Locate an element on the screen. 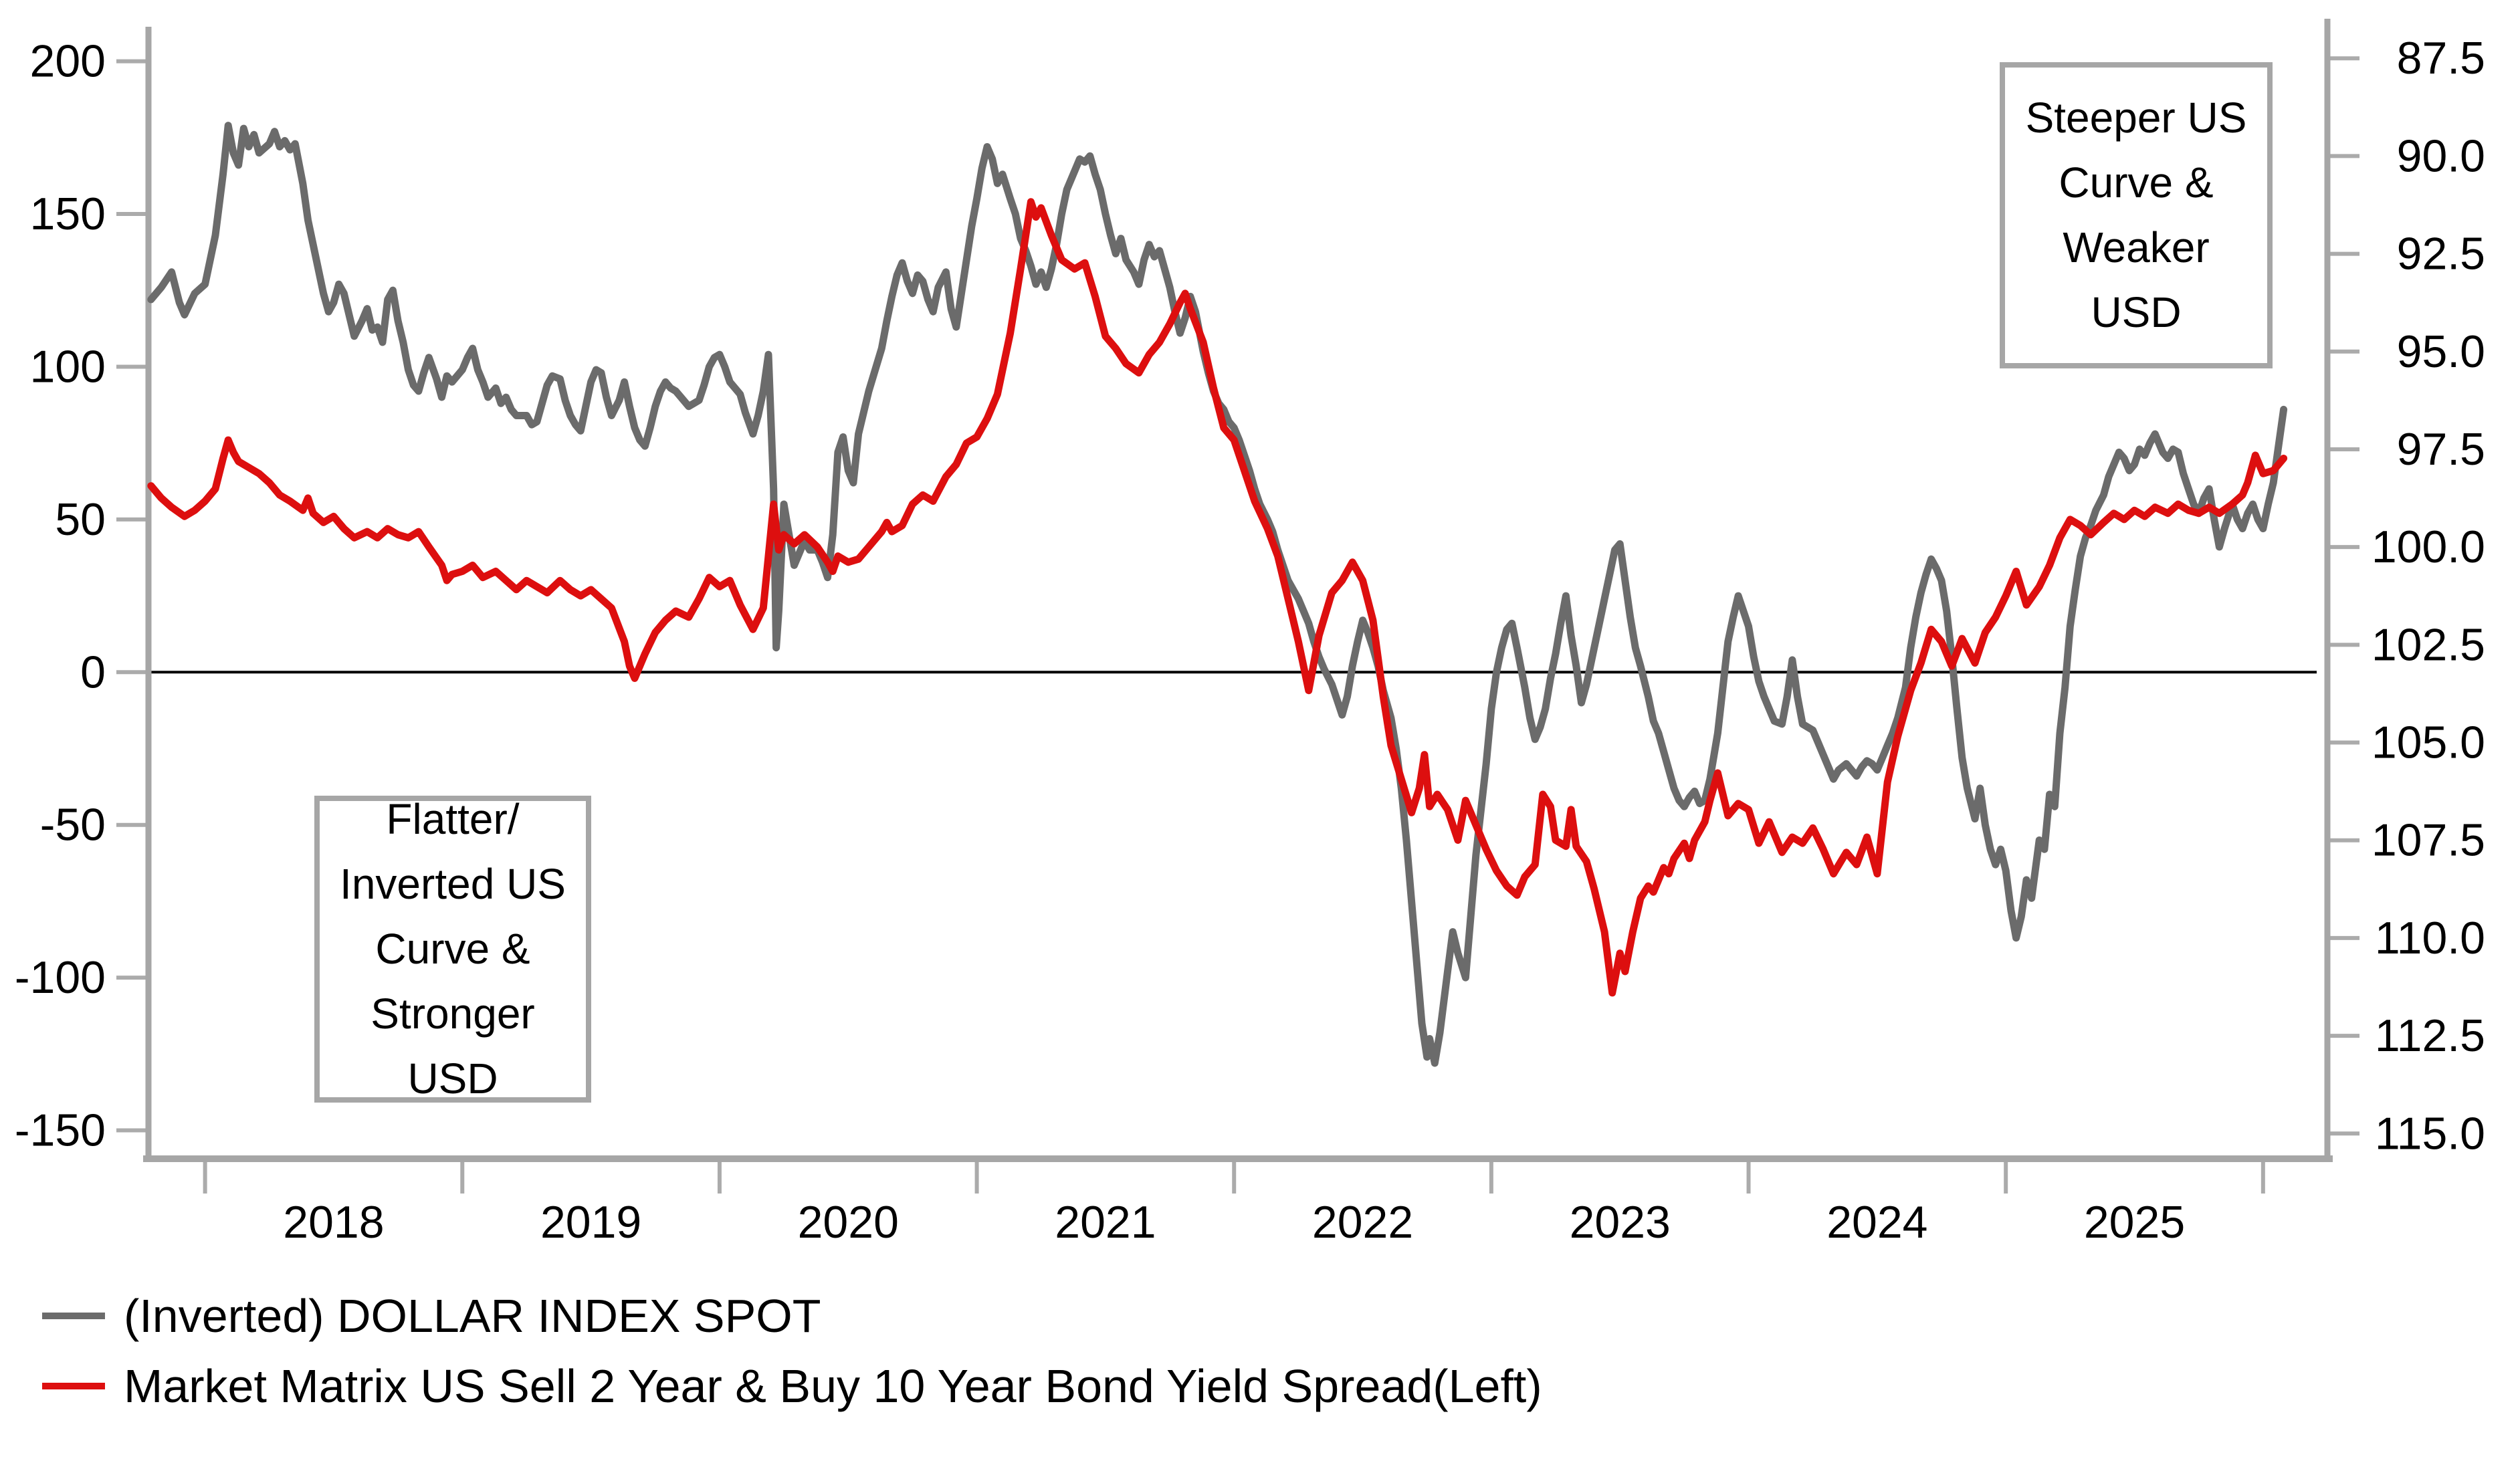 The width and height of the screenshot is (2520, 1471). left-axis-tick-label: 150 is located at coordinates (68, 214).